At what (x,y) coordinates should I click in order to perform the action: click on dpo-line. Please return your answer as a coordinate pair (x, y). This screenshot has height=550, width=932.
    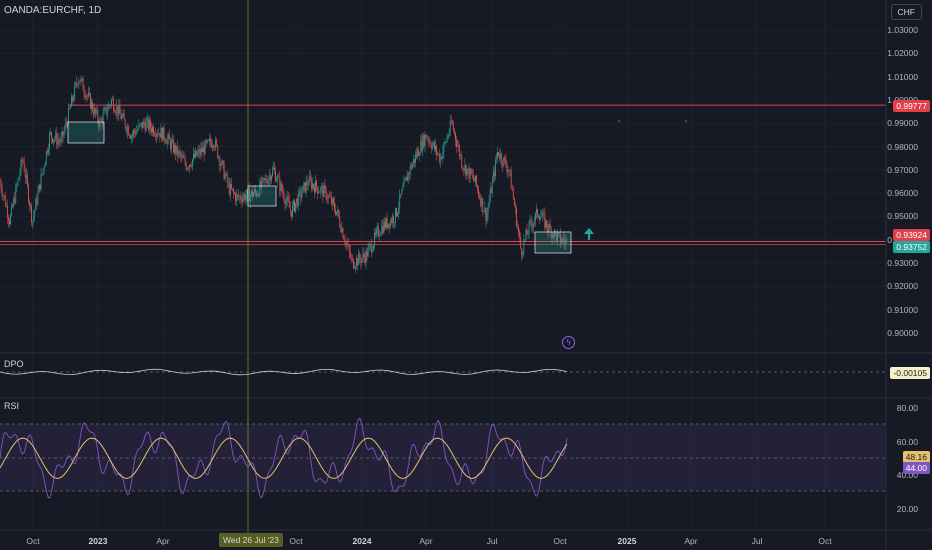
    Looking at the image, I should click on (284, 372).